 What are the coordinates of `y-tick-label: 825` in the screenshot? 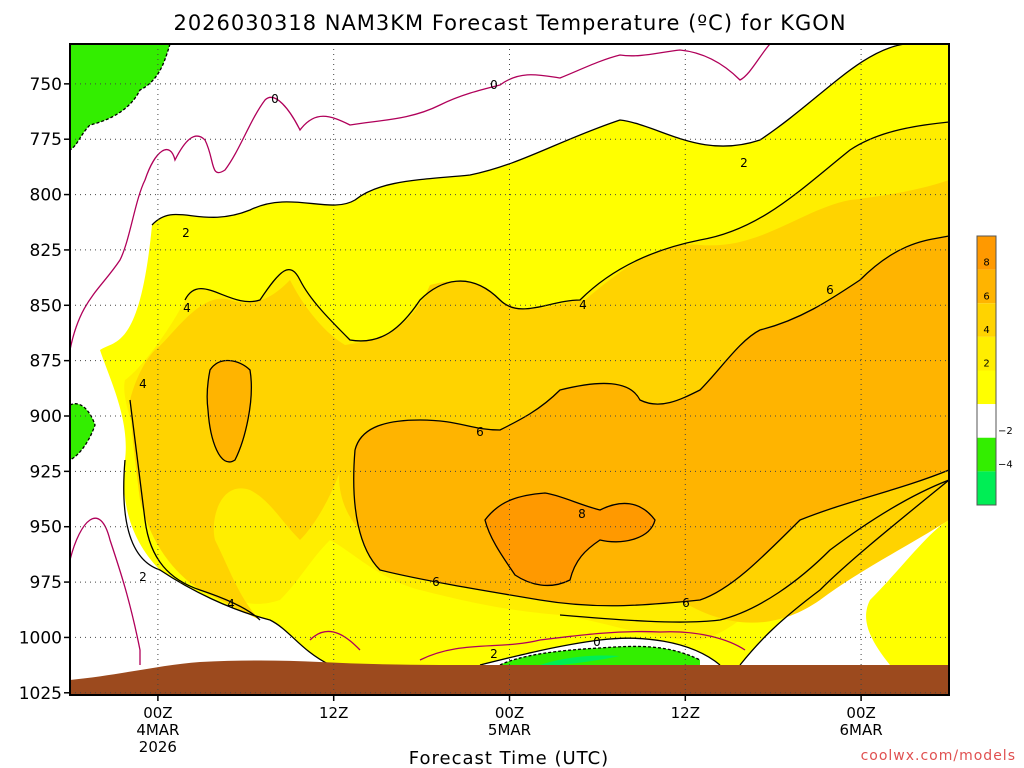 It's located at (46, 251).